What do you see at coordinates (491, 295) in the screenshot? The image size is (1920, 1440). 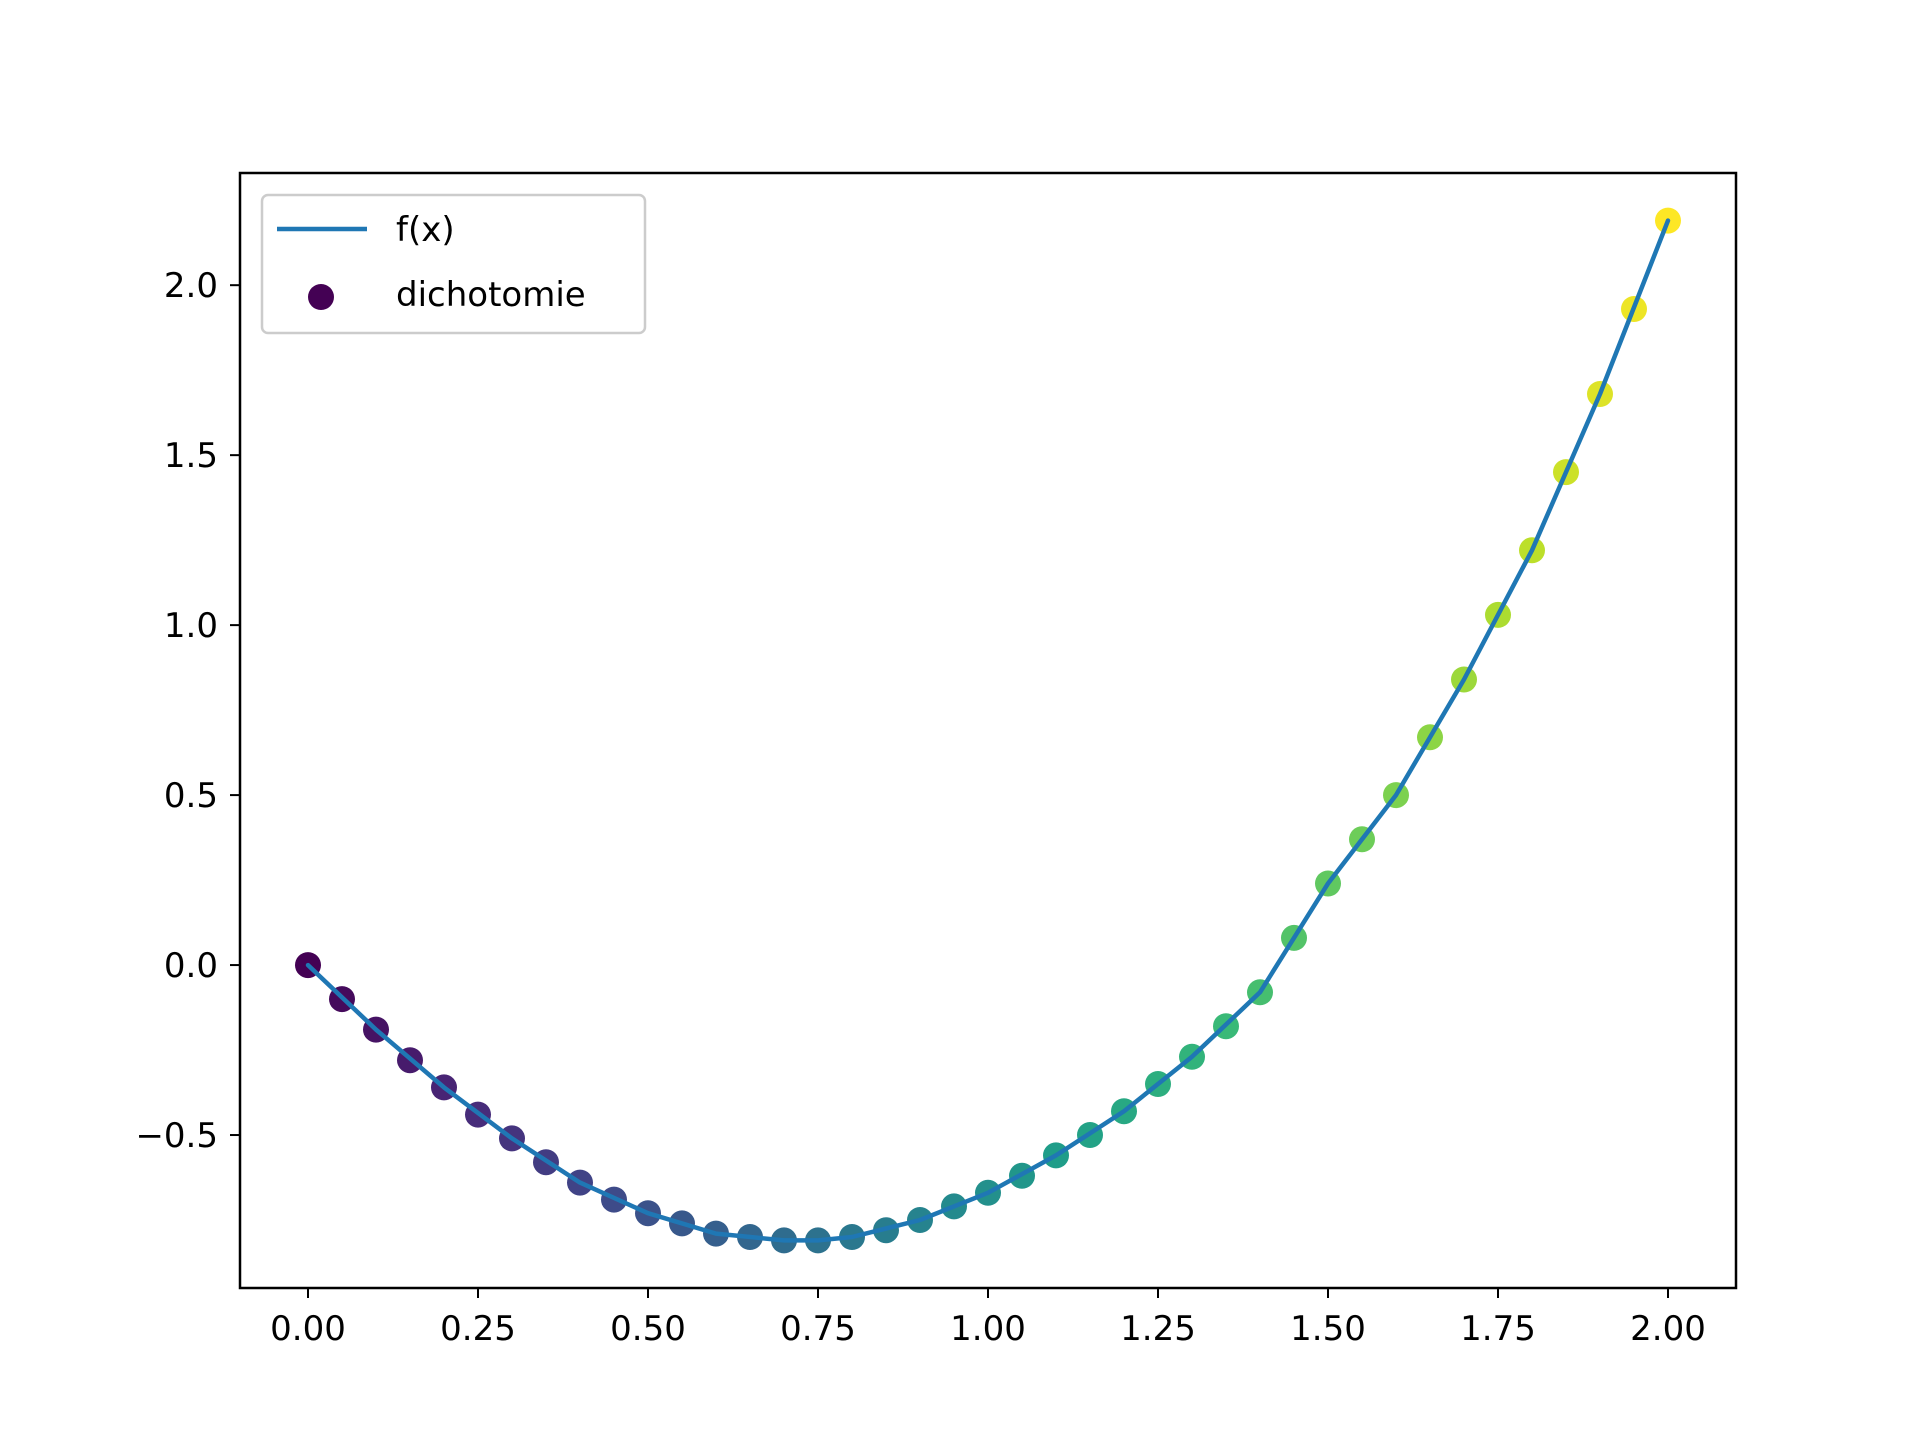 I see `legend-label-dichotomie: dichotomie` at bounding box center [491, 295].